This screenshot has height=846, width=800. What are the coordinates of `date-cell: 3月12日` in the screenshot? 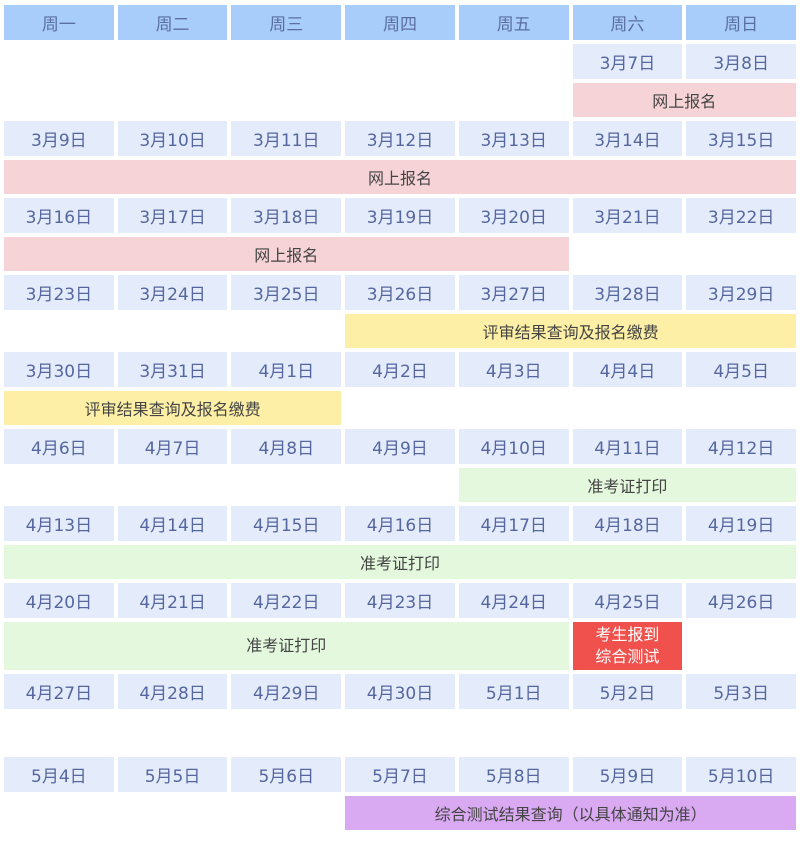 It's located at (400, 138).